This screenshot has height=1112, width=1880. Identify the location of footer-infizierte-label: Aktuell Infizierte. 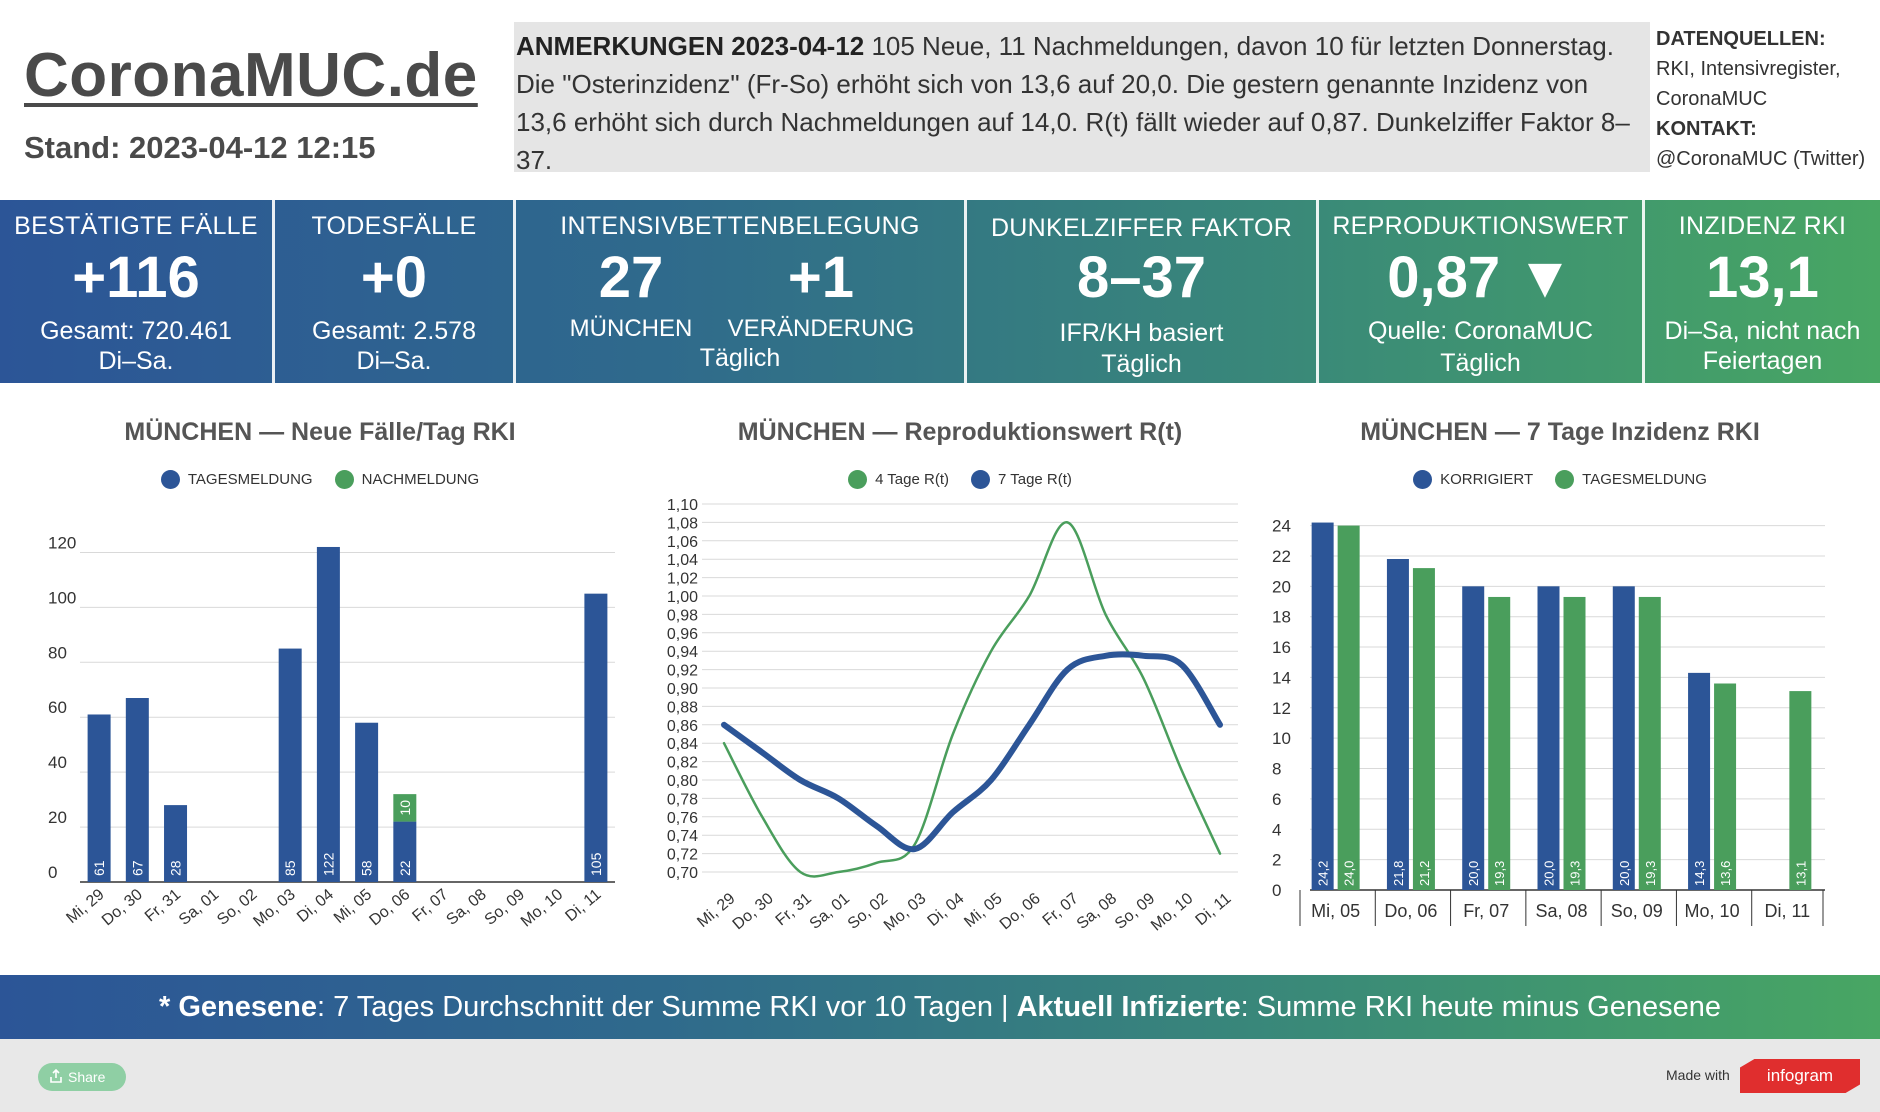
(1128, 1007).